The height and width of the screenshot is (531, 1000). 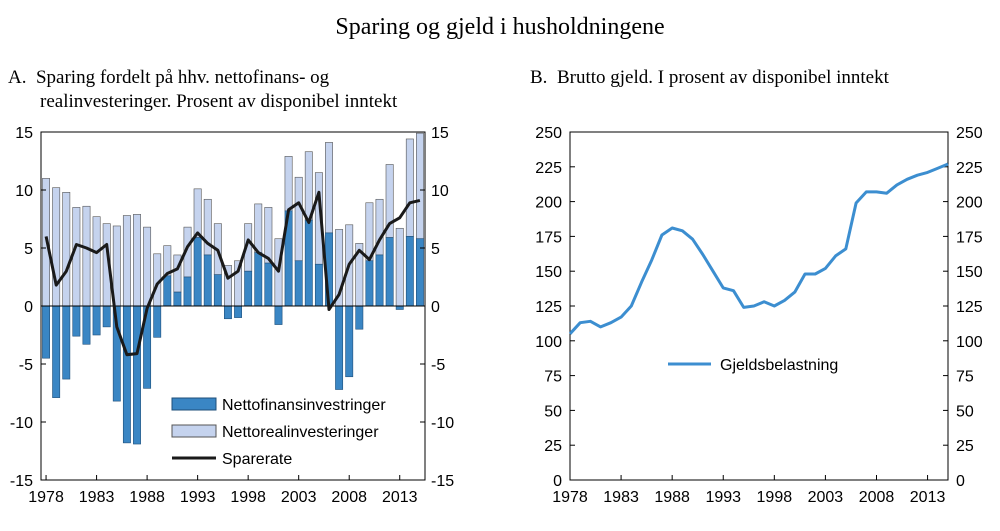 What do you see at coordinates (969, 237) in the screenshot?
I see `panel-b-ytick-label-right: 175` at bounding box center [969, 237].